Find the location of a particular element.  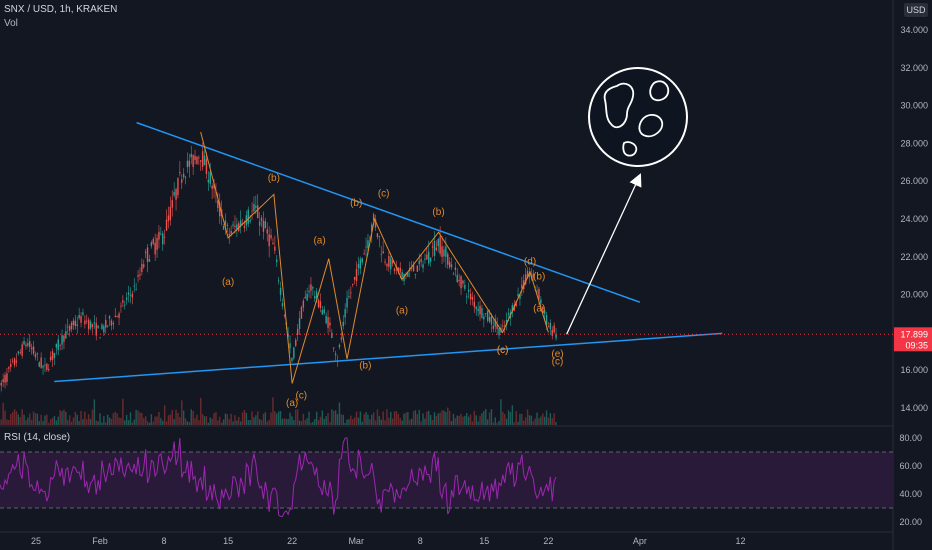

wave-label: (b) is located at coordinates (365, 365).